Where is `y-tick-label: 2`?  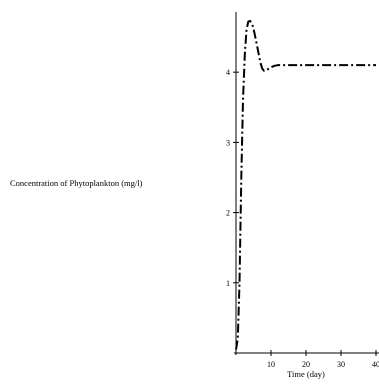
y-tick-label: 2 is located at coordinates (228, 213).